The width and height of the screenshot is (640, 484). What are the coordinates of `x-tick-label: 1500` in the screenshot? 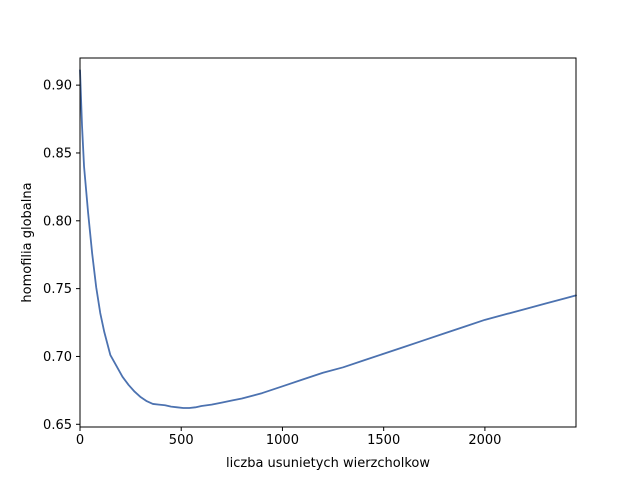 It's located at (383, 440).